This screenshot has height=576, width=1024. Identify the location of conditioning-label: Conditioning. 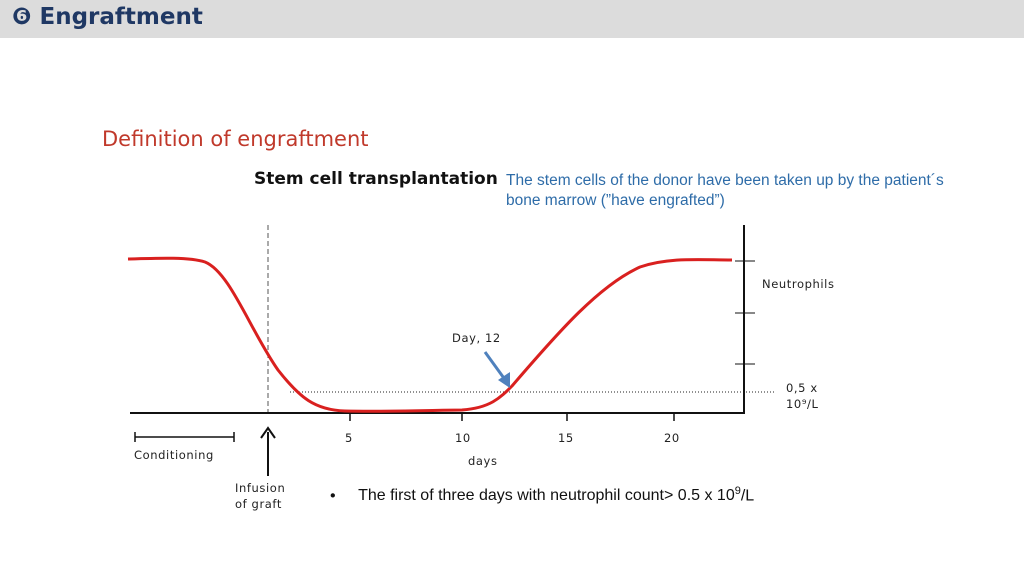
(174, 455).